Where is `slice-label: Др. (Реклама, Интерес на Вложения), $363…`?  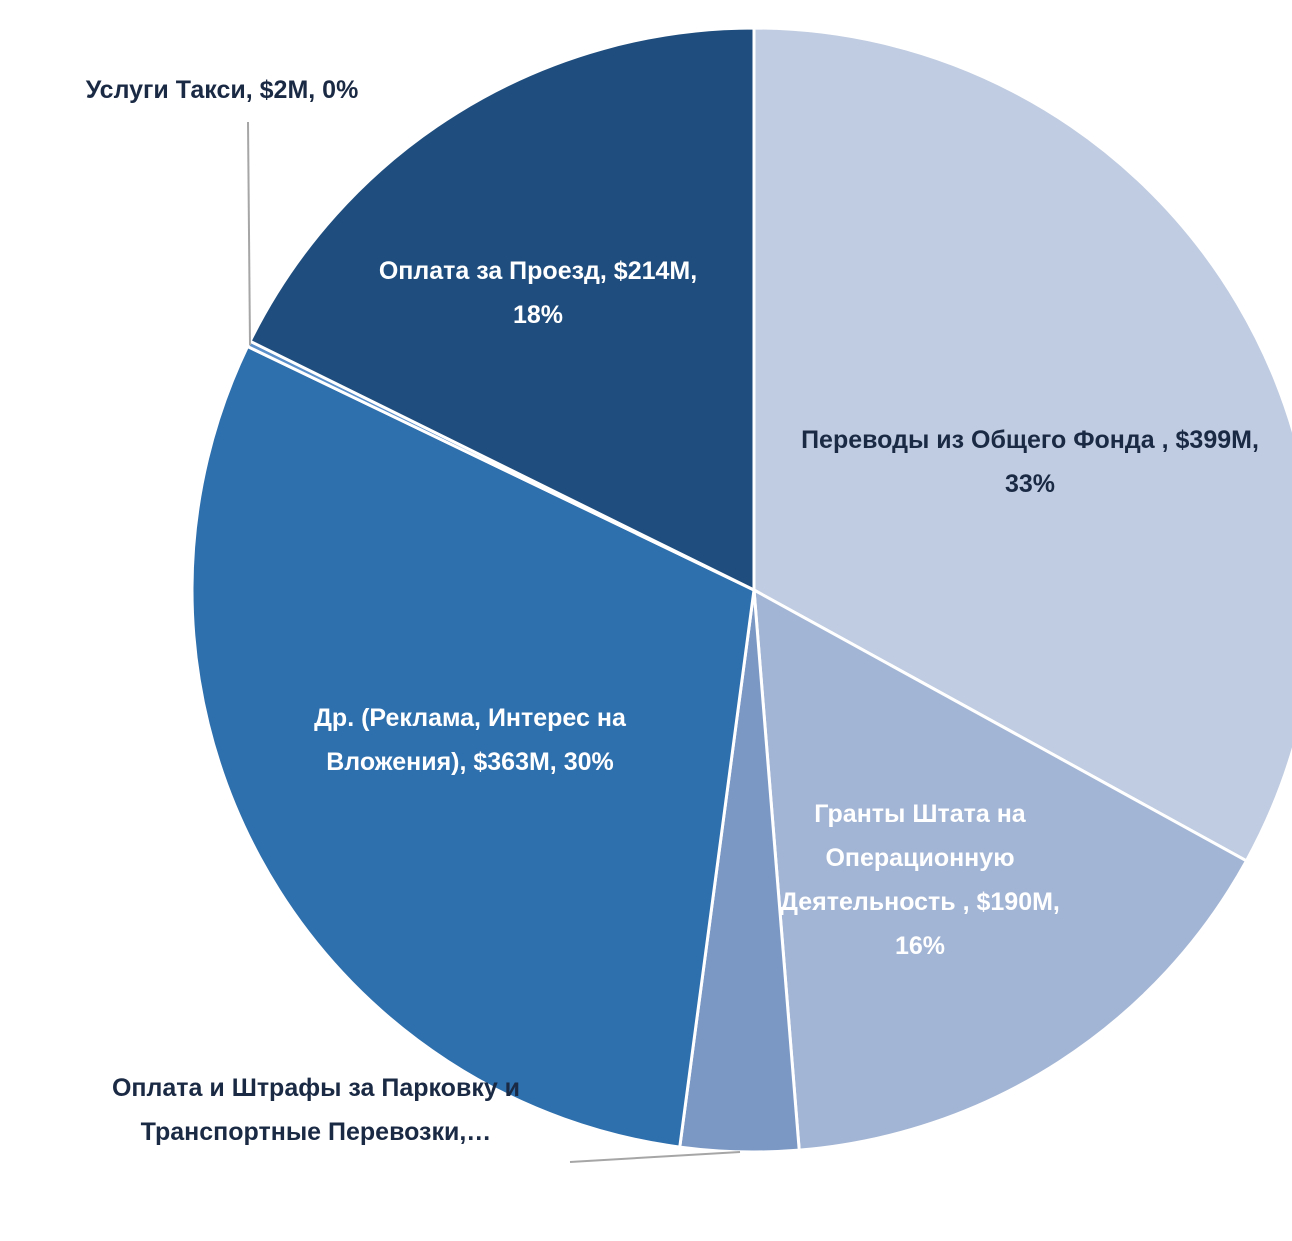
slice-label: Др. (Реклама, Интерес на Вложения), $363… is located at coordinates (470, 740).